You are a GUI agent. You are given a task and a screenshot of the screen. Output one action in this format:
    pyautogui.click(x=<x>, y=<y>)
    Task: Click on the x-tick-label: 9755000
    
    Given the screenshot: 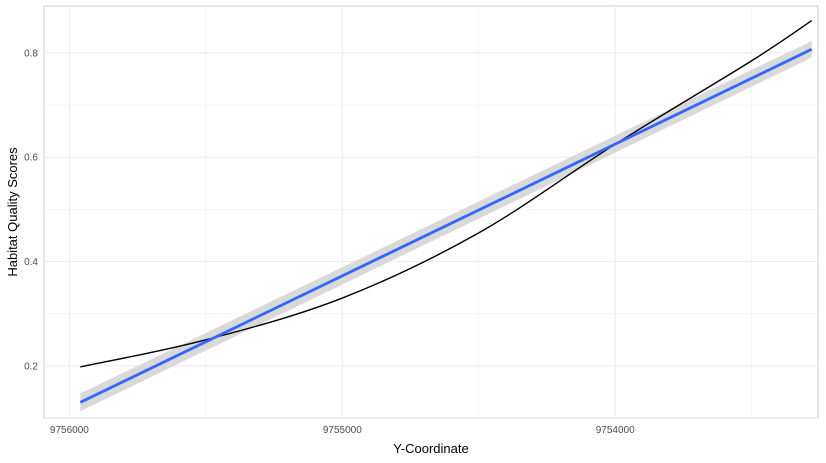 What is the action you would take?
    pyautogui.click(x=342, y=430)
    